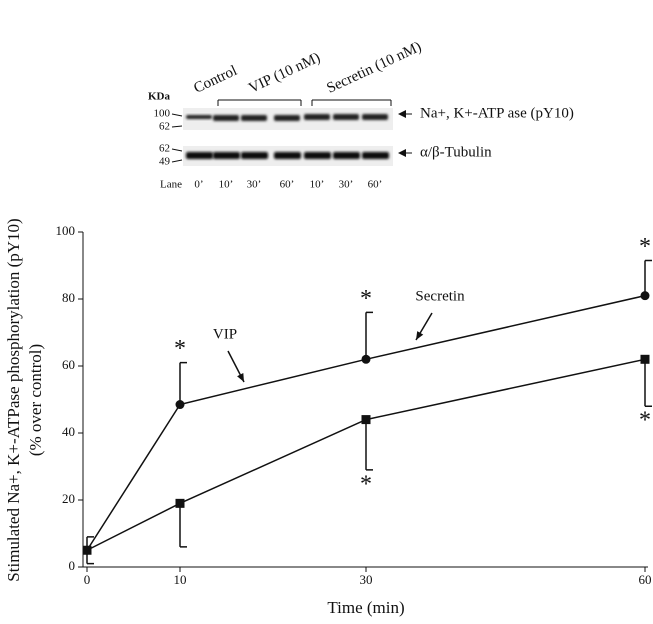 The height and width of the screenshot is (624, 653). I want to click on y-tick-label: 80, so click(68, 297).